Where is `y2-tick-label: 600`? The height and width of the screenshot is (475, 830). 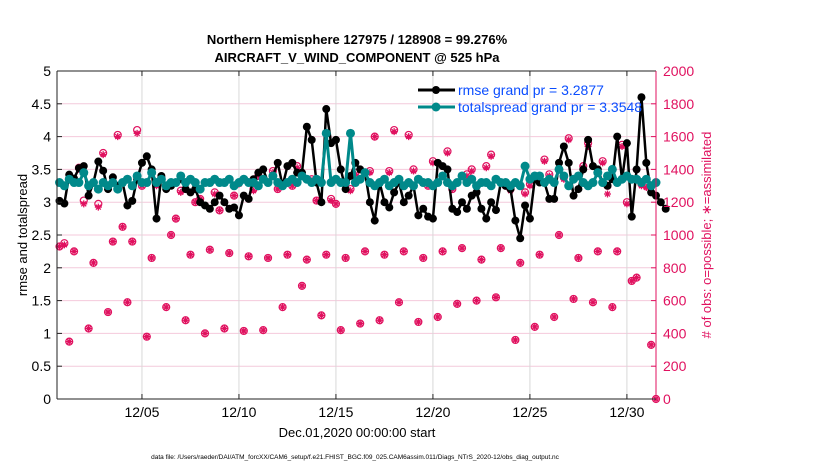
y2-tick-label: 600 is located at coordinates (675, 301).